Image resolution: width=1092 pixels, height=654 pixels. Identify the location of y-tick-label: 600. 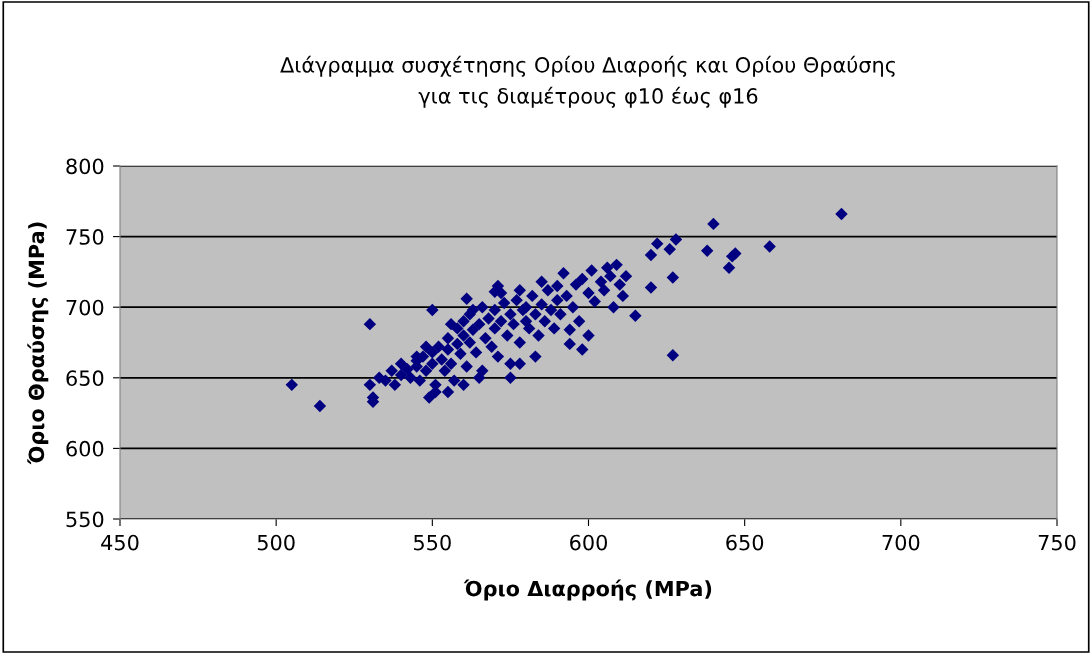
(85, 448).